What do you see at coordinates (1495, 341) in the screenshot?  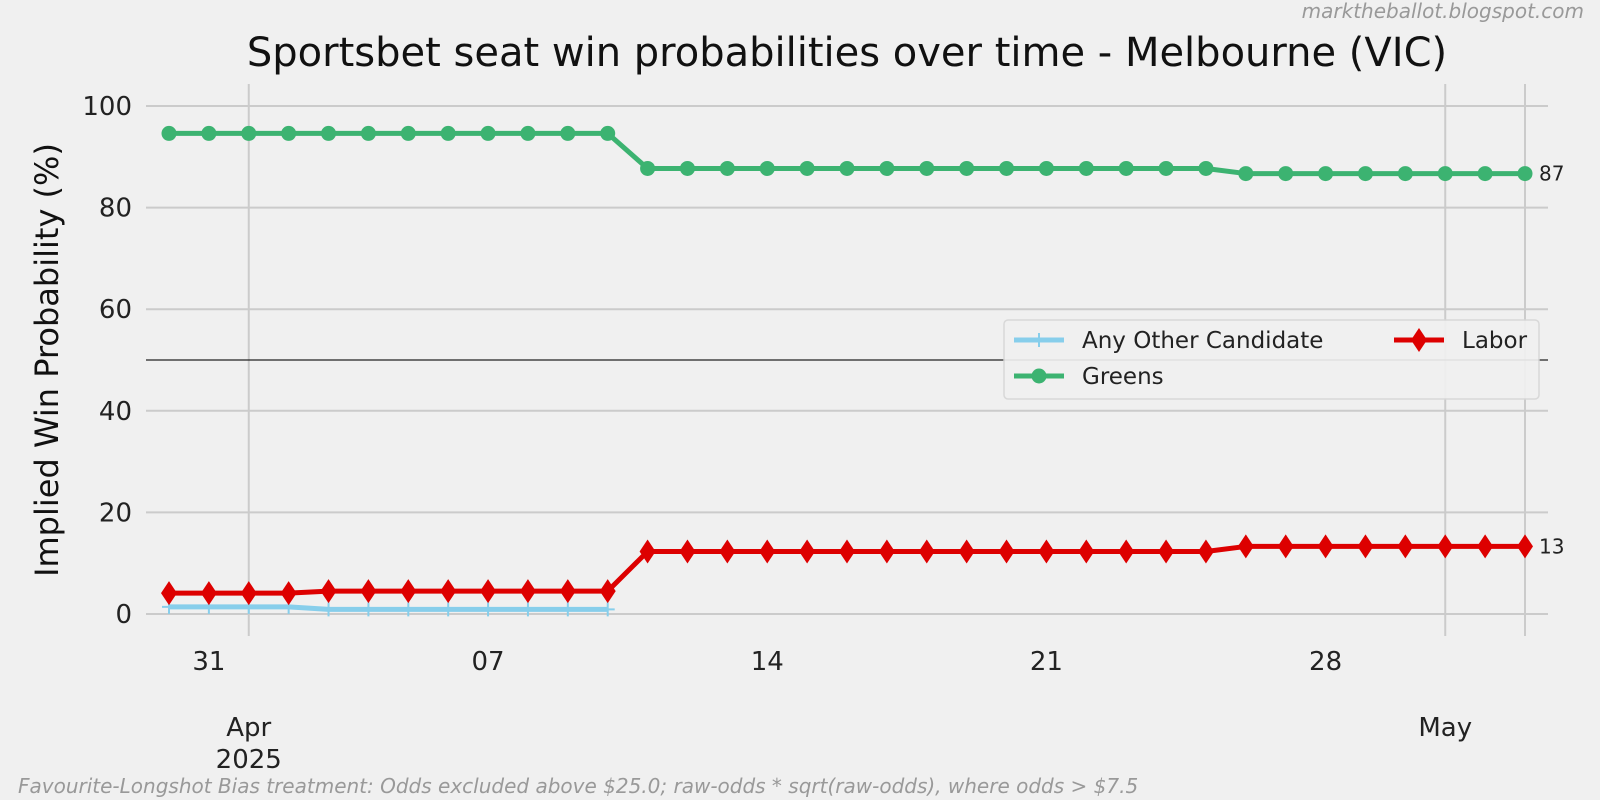 I see `legend-label-labor: Labor` at bounding box center [1495, 341].